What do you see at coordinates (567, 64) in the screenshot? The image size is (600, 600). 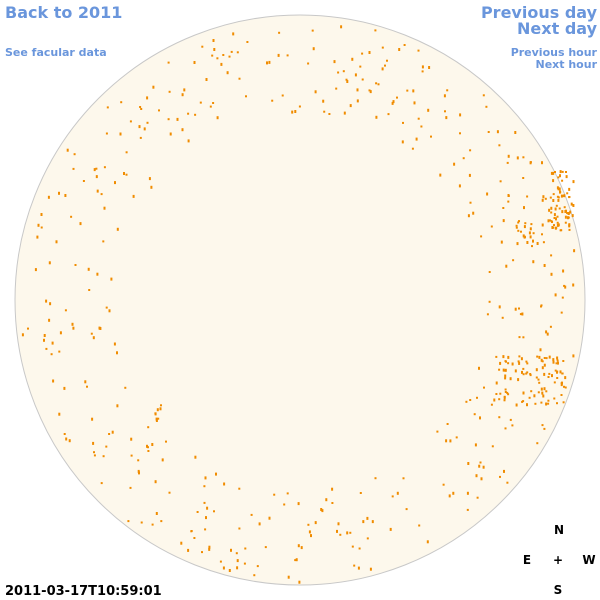 I see `next-hour-link: Next hour` at bounding box center [567, 64].